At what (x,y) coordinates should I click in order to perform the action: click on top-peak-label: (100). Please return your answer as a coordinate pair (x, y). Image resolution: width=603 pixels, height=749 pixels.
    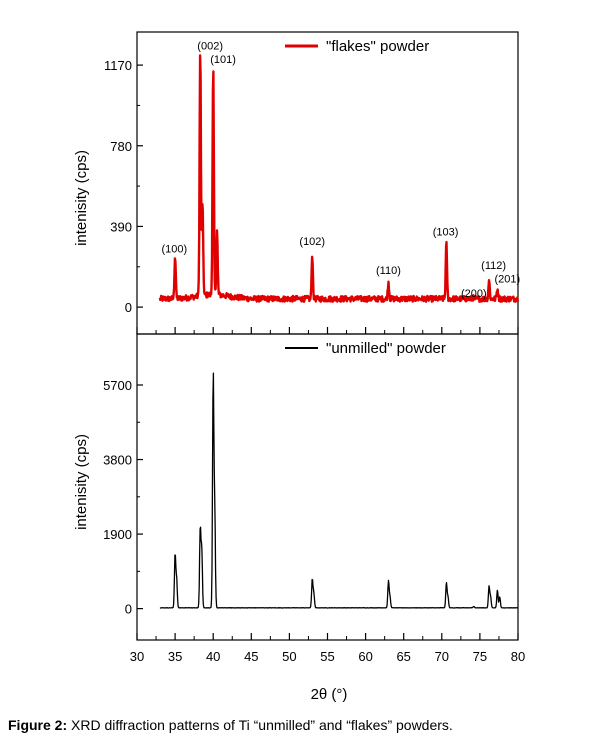
    Looking at the image, I should click on (174, 249).